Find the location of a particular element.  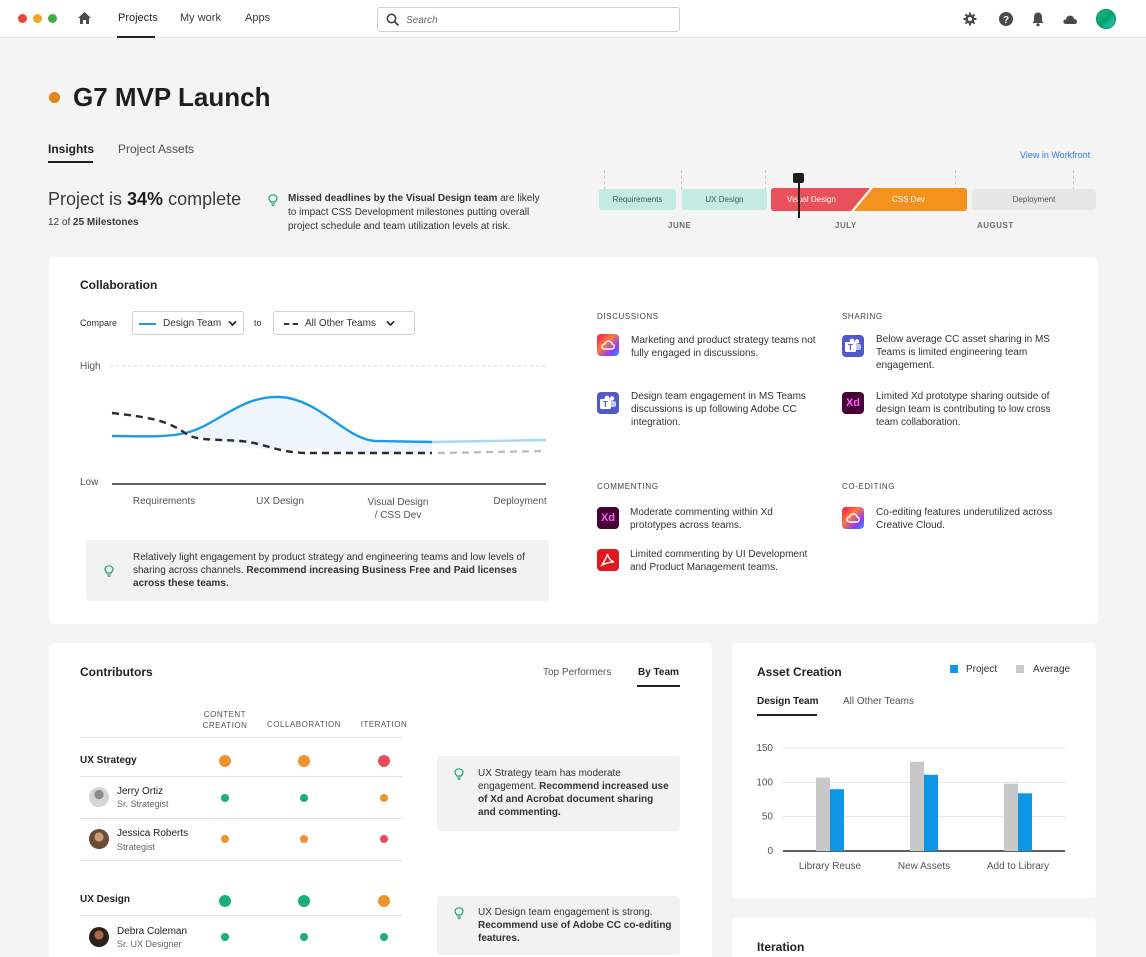

secondary-team-dropdown: All Other Teams is located at coordinates (344, 323).